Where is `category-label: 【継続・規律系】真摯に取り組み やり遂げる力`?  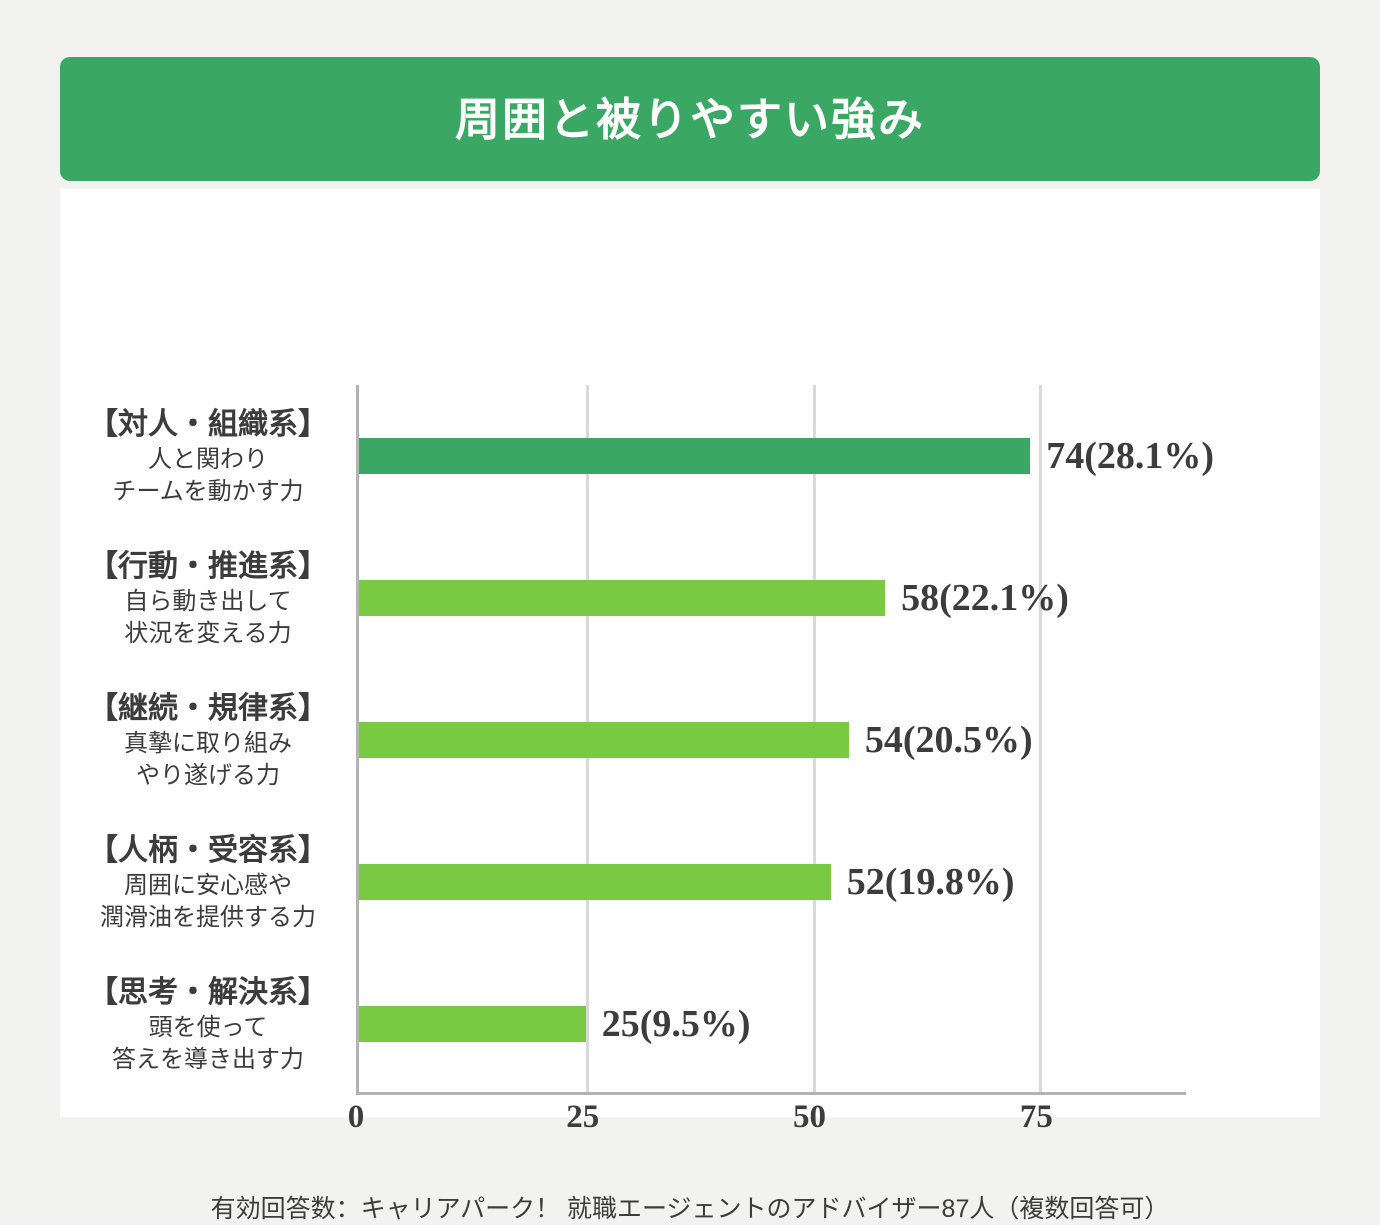
category-label: 【継続・規律系】真摯に取り組み やり遂げる力 is located at coordinates (208, 739).